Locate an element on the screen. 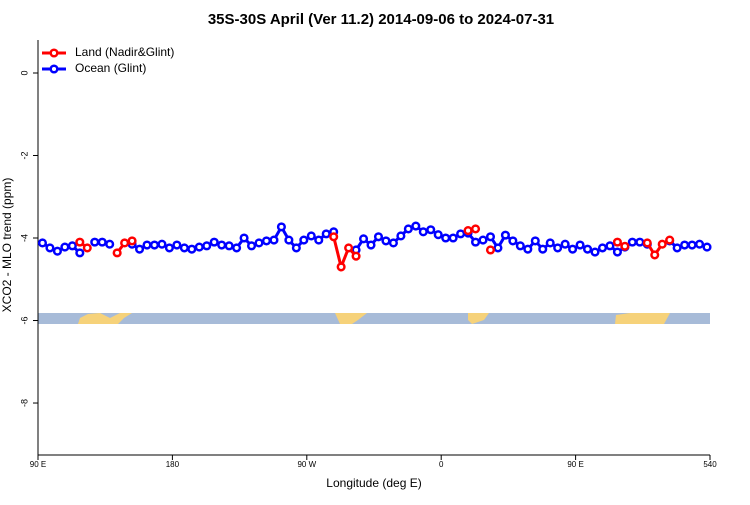 The width and height of the screenshot is (750, 505). y-axis-label: XCO2 - MLO trend (ppm) is located at coordinates (7, 245).